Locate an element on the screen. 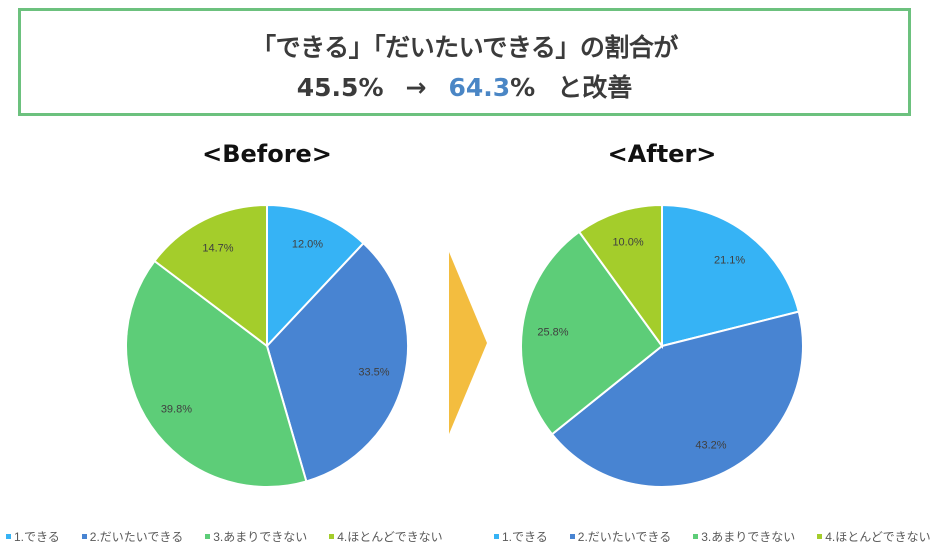 The image size is (940, 546). right-arrow-icon is located at coordinates (468, 343).